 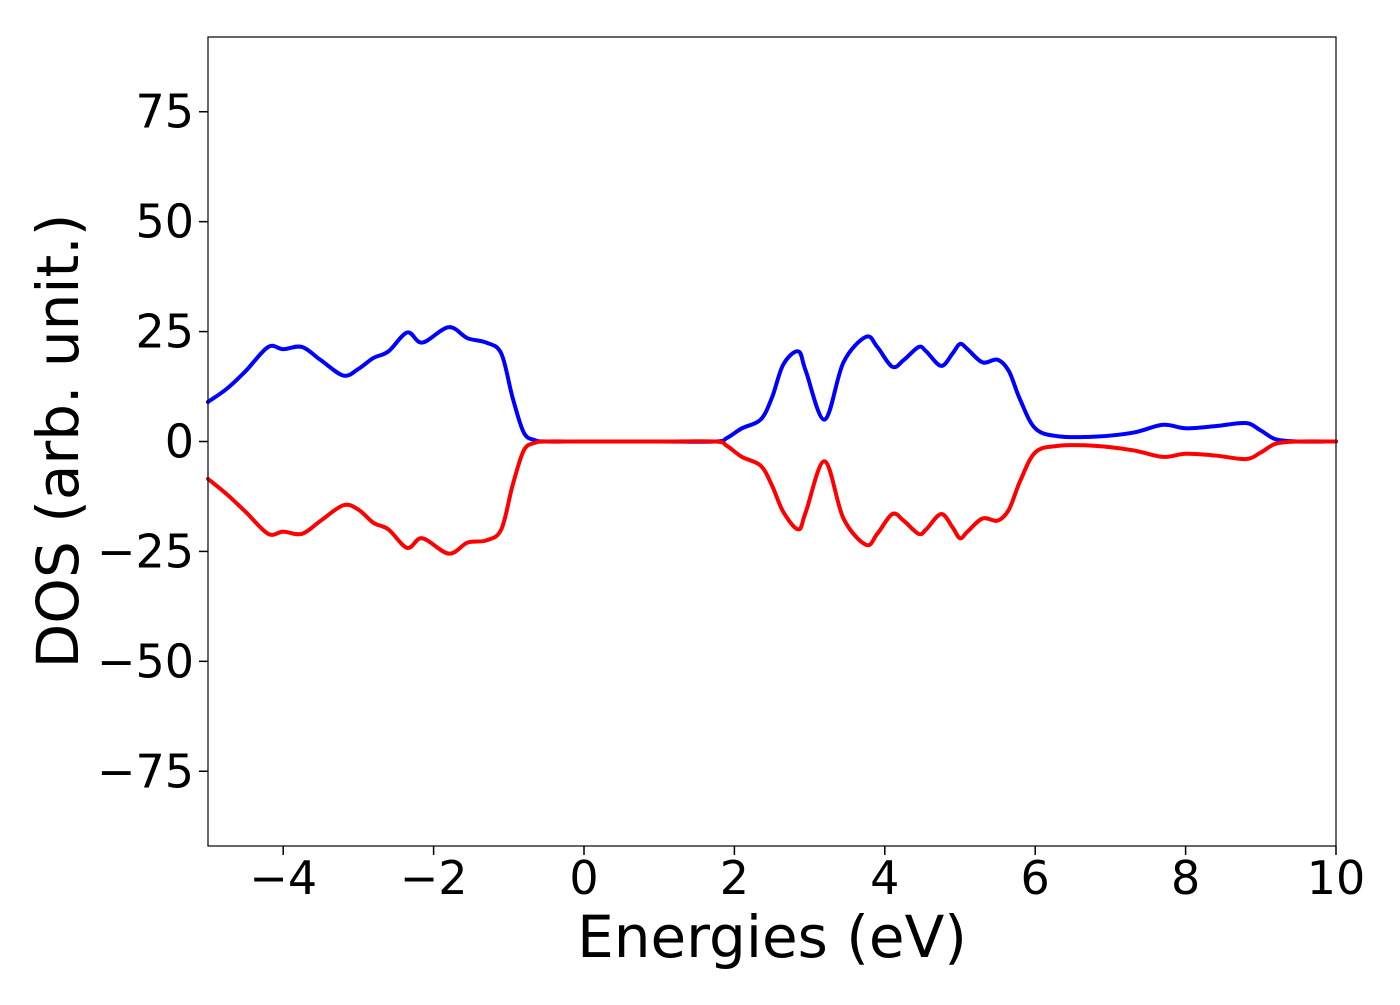 I want to click on y-axis-ticks: 75 50 25 0 −25 −50 −75, so click(x=152, y=441).